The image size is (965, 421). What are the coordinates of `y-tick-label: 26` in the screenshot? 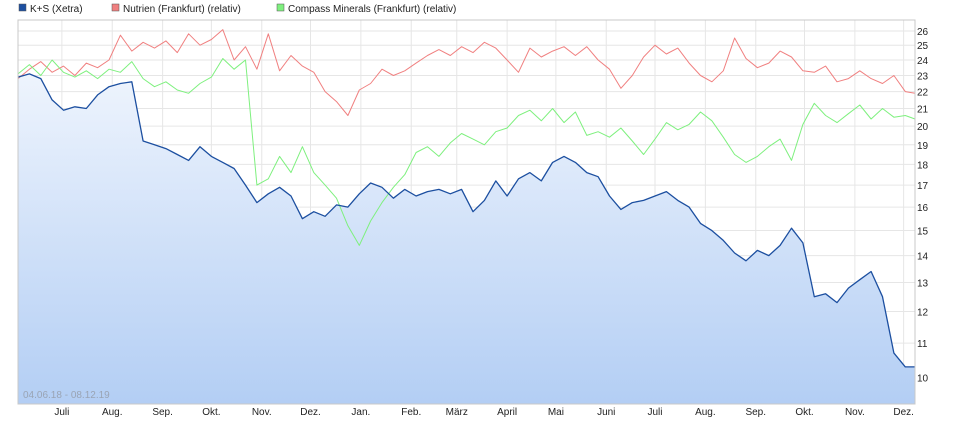 It's located at (923, 32).